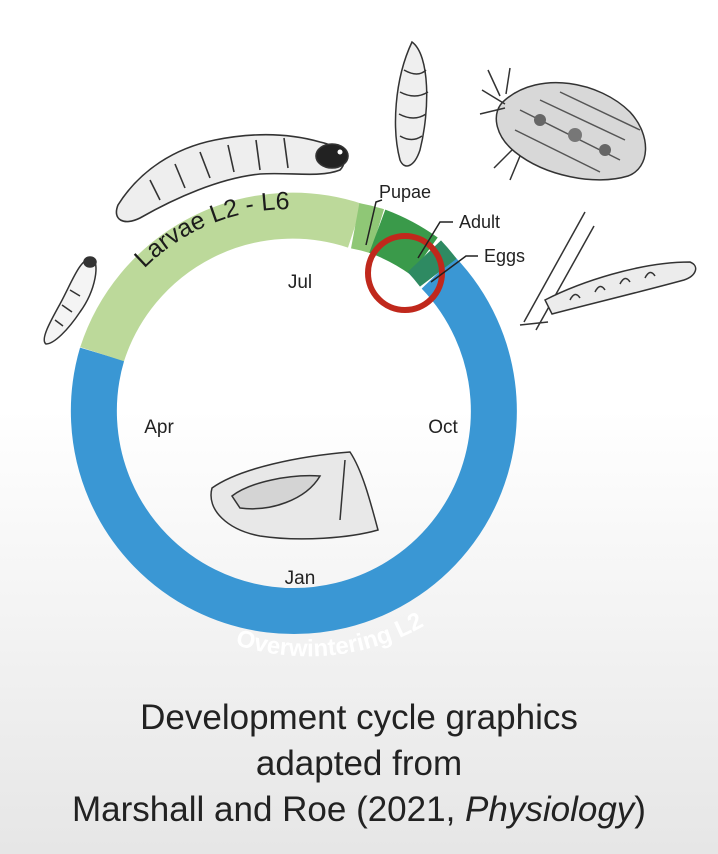 The width and height of the screenshot is (718, 854). What do you see at coordinates (232, 178) in the screenshot?
I see `large-larva-illustration` at bounding box center [232, 178].